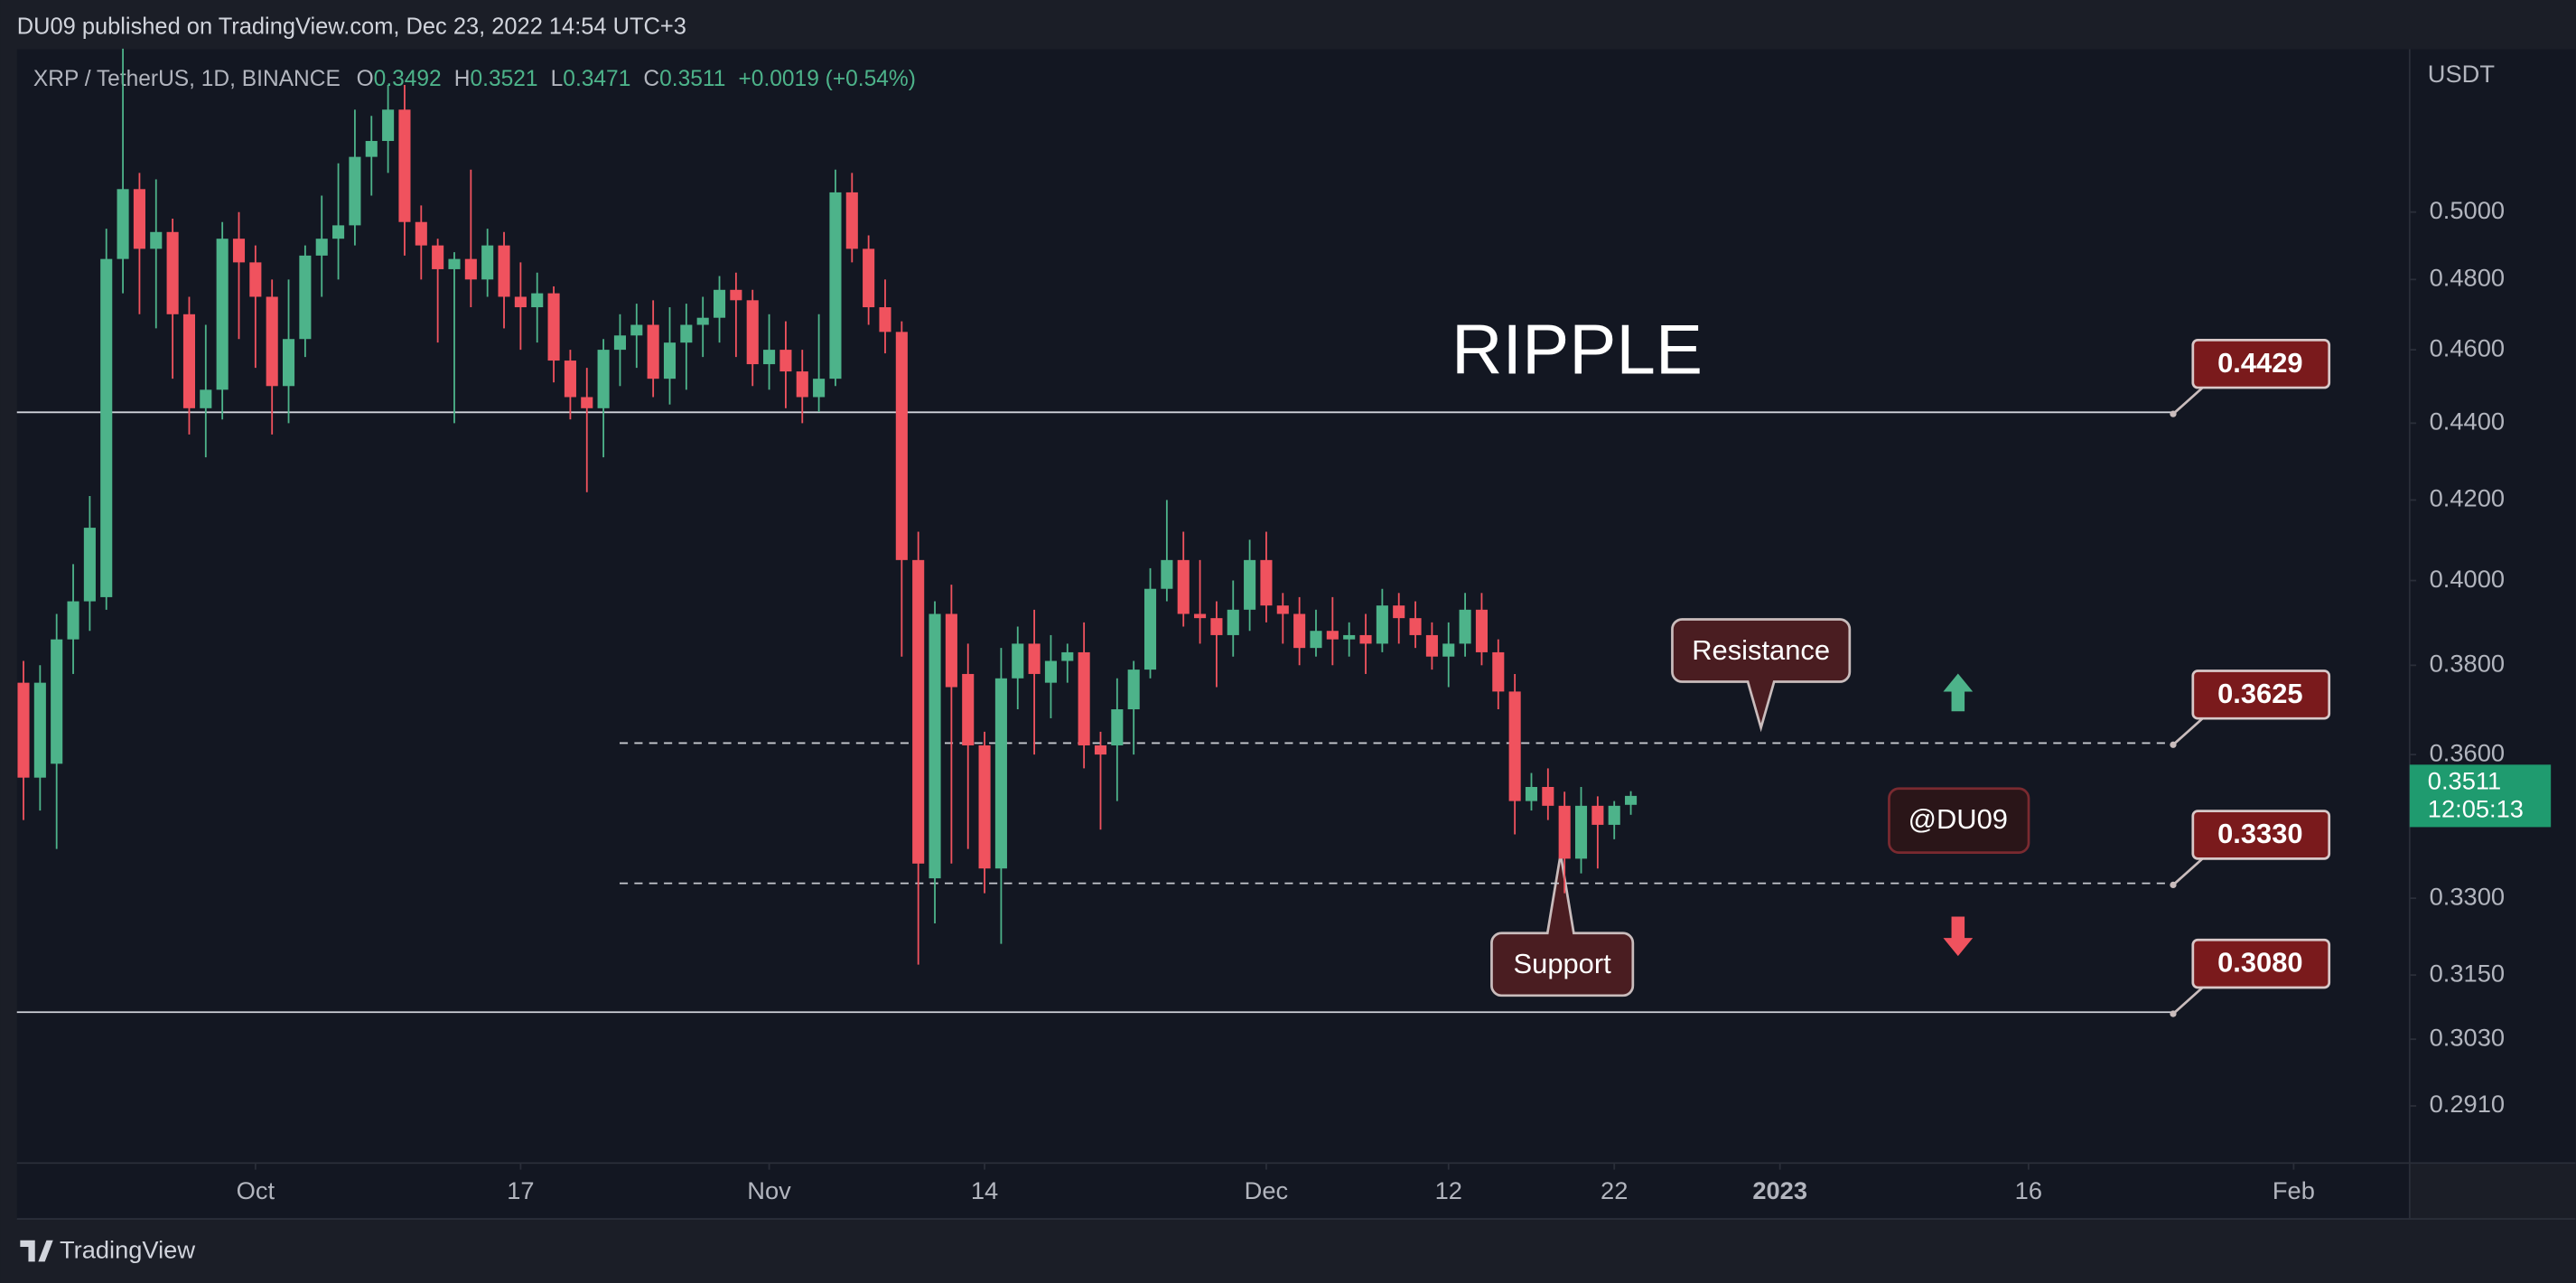  What do you see at coordinates (1213, 1191) in the screenshot?
I see `time-axis` at bounding box center [1213, 1191].